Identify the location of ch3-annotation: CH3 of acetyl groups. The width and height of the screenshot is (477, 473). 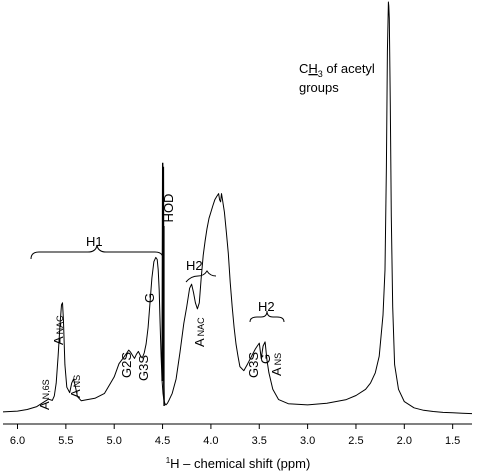
(337, 78).